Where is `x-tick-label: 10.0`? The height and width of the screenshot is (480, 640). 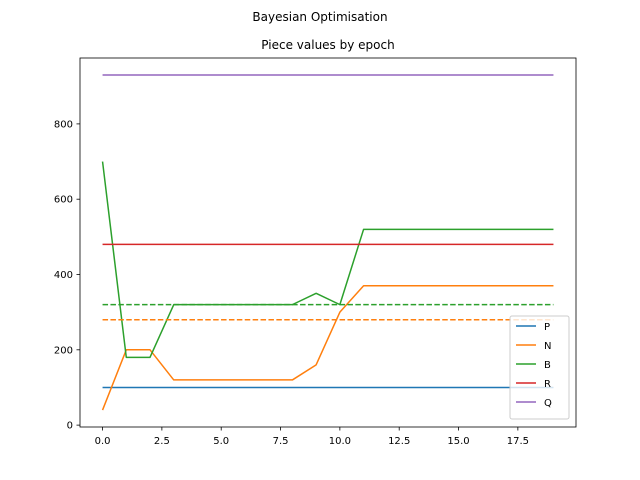
x-tick-label: 10.0 is located at coordinates (340, 441).